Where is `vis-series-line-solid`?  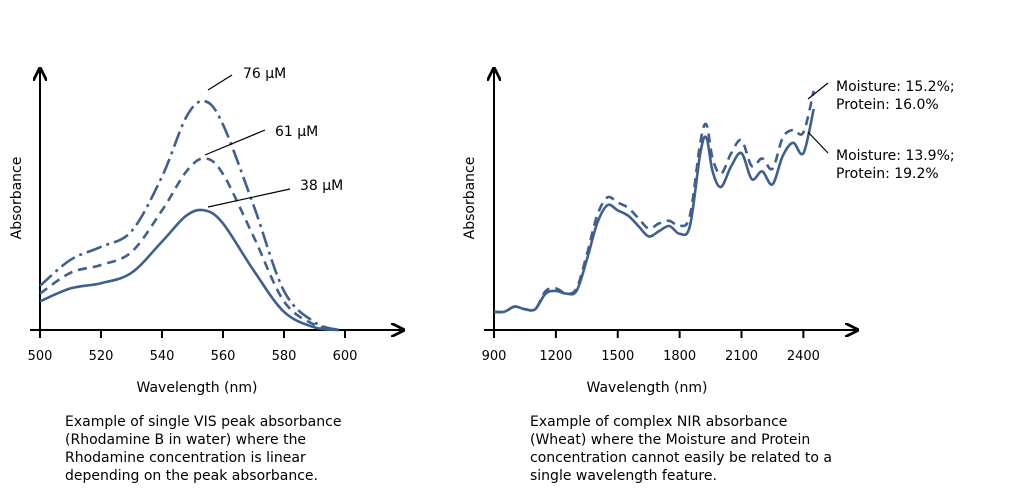
vis-series-line-solid is located at coordinates (189, 270).